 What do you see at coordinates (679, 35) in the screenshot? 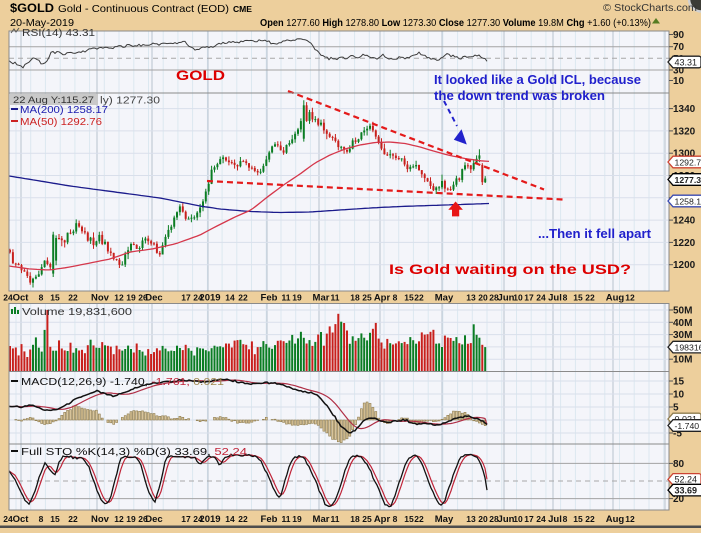
I see `svg-text: 90` at bounding box center [679, 35].